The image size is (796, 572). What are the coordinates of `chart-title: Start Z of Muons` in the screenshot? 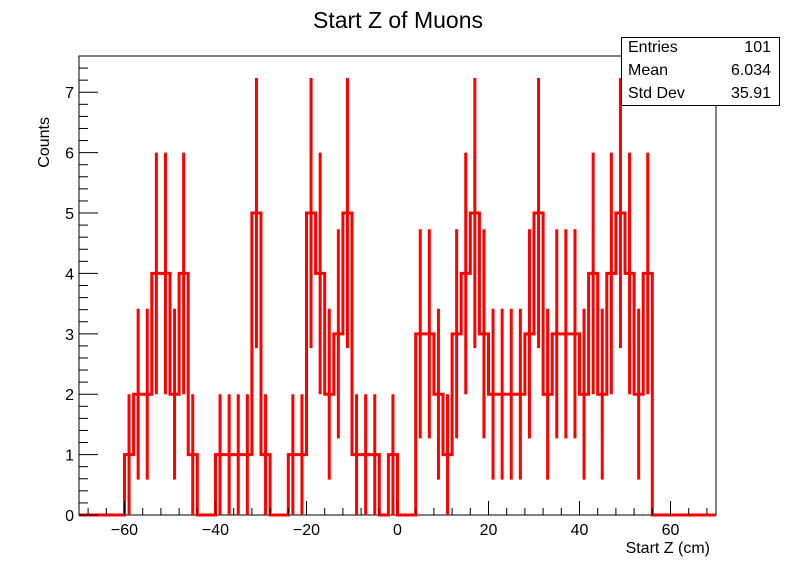 It's located at (398, 20).